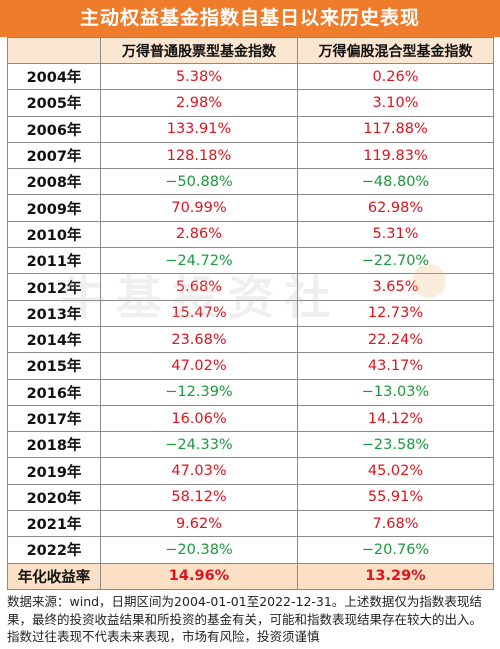 The height and width of the screenshot is (649, 500). What do you see at coordinates (54, 392) in the screenshot?
I see `year-cell: 2016年` at bounding box center [54, 392].